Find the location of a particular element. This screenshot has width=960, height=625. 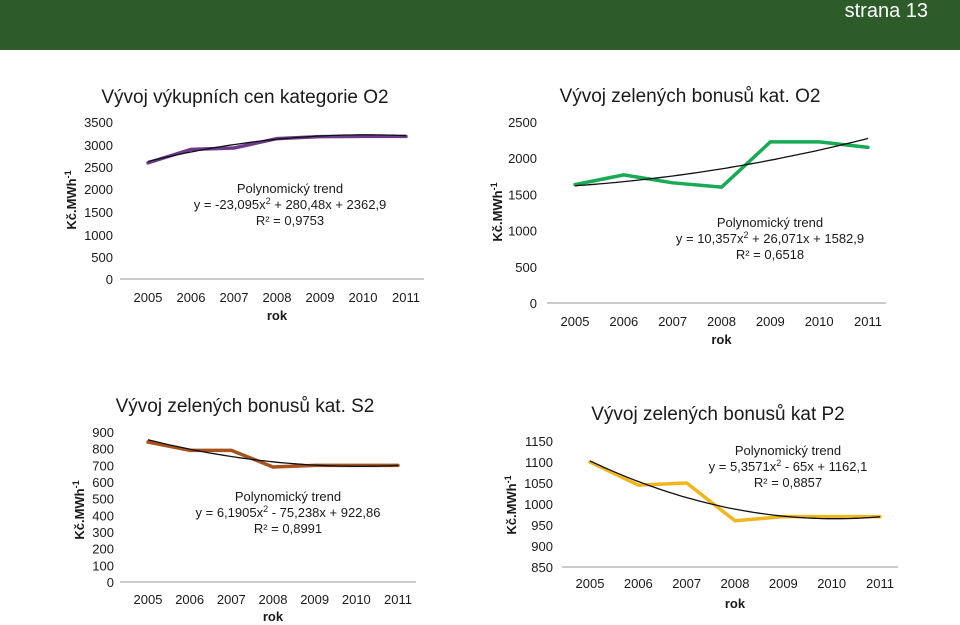

y-tick-label: 3000 is located at coordinates (98, 145).